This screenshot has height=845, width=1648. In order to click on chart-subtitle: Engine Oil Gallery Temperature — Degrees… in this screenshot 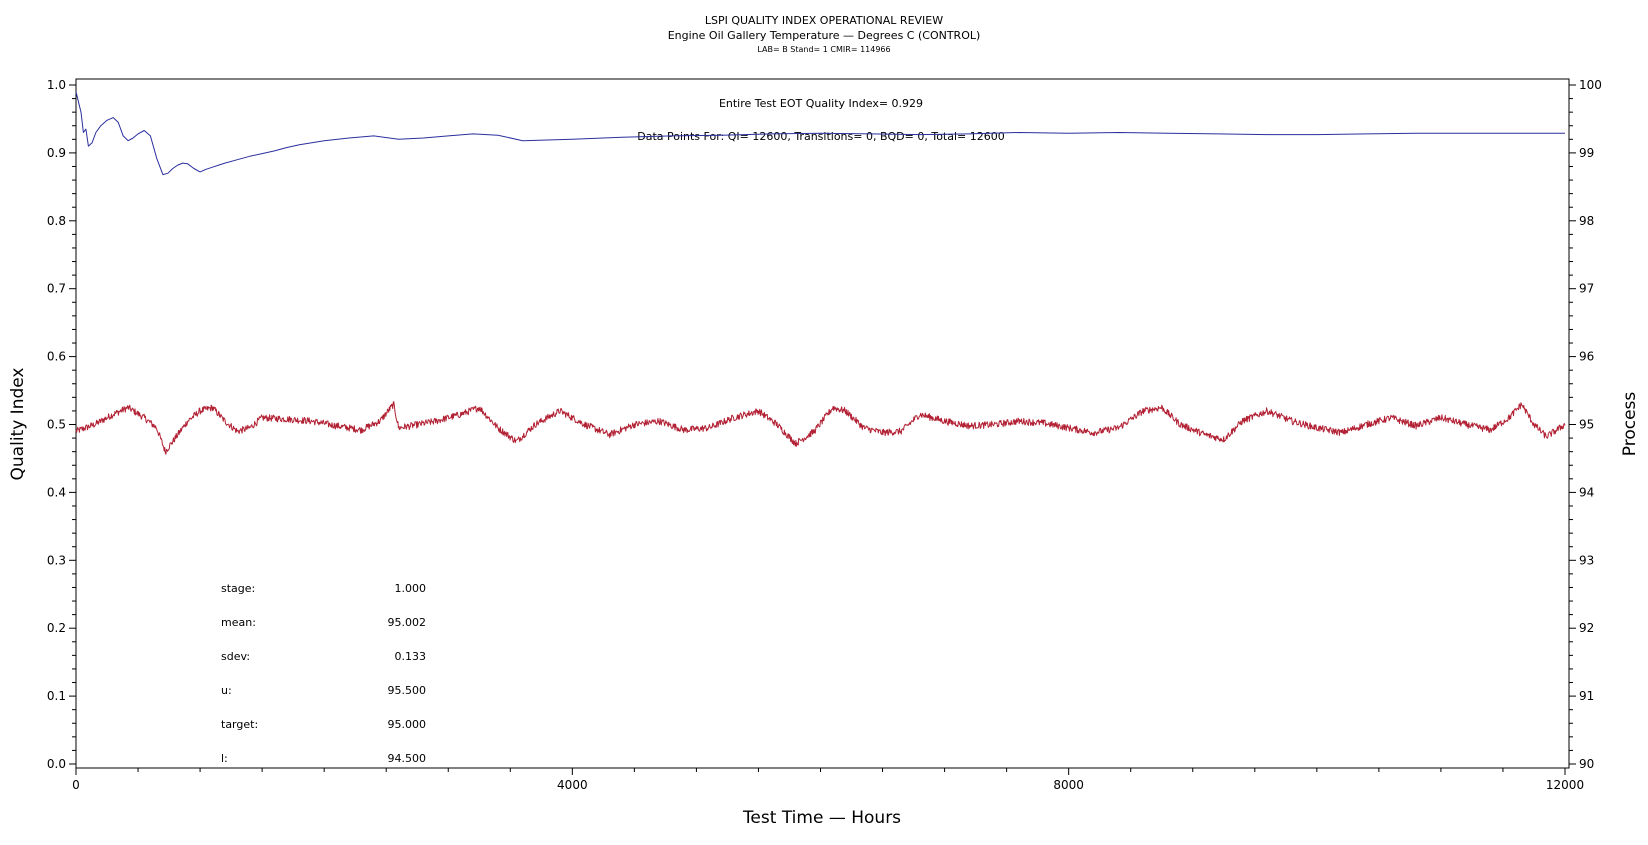, I will do `click(824, 35)`.